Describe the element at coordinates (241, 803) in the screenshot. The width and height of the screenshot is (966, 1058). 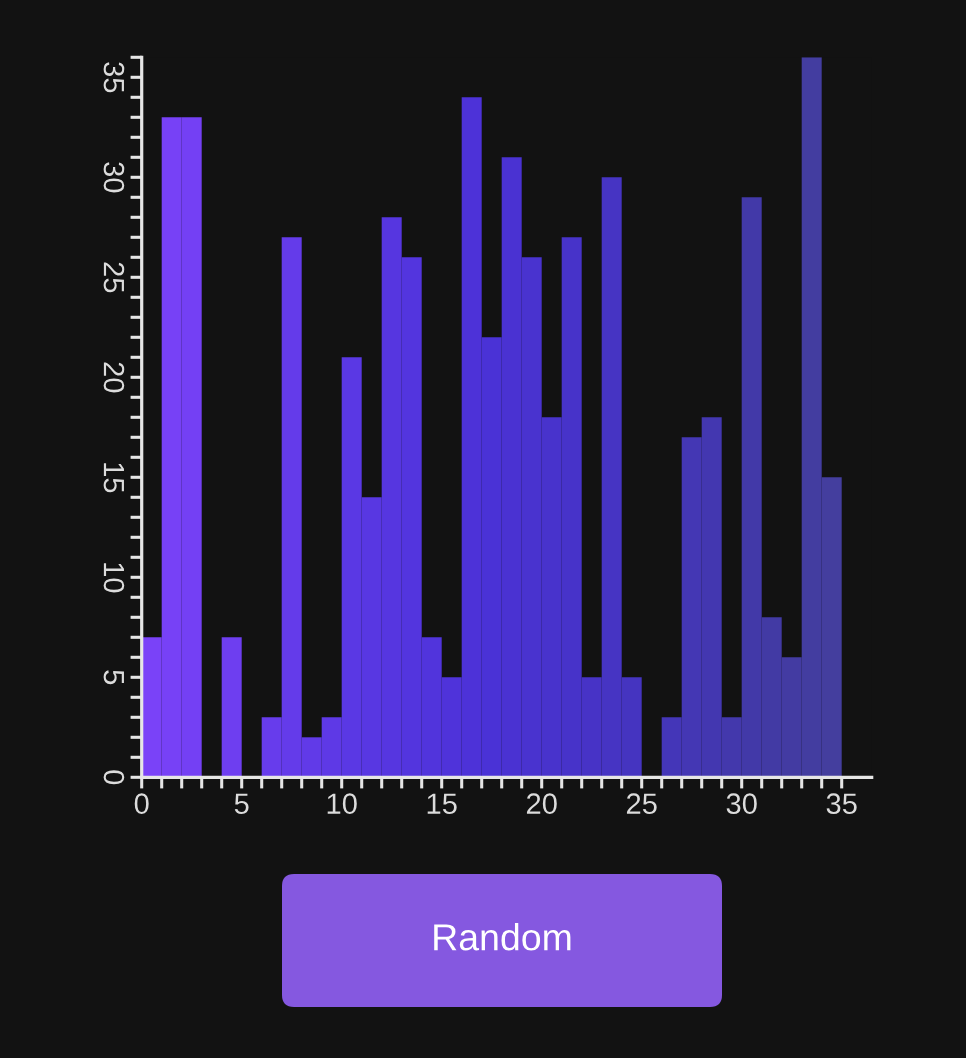
I see `x-tick-label: 5` at that location.